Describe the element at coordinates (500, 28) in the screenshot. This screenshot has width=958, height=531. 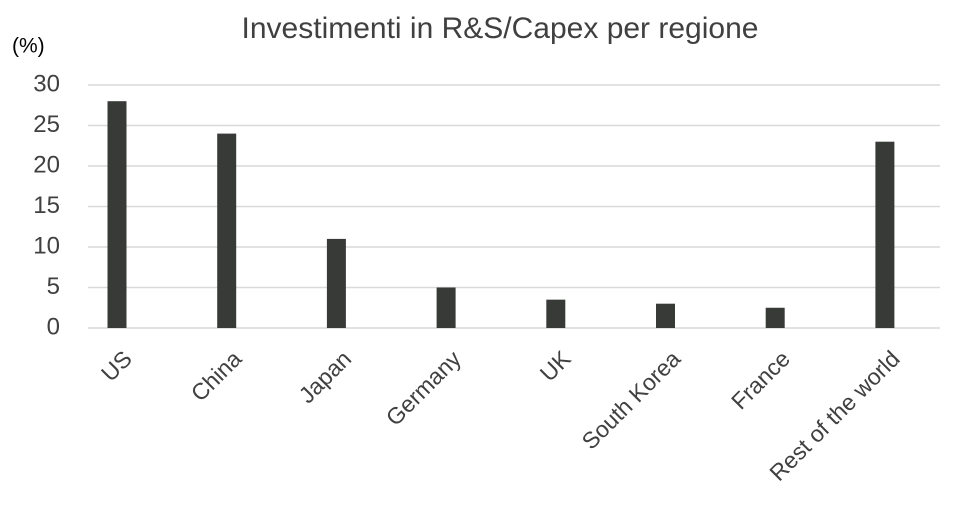
I see `chart-title: Investimenti in R&S/Capex per regione` at that location.